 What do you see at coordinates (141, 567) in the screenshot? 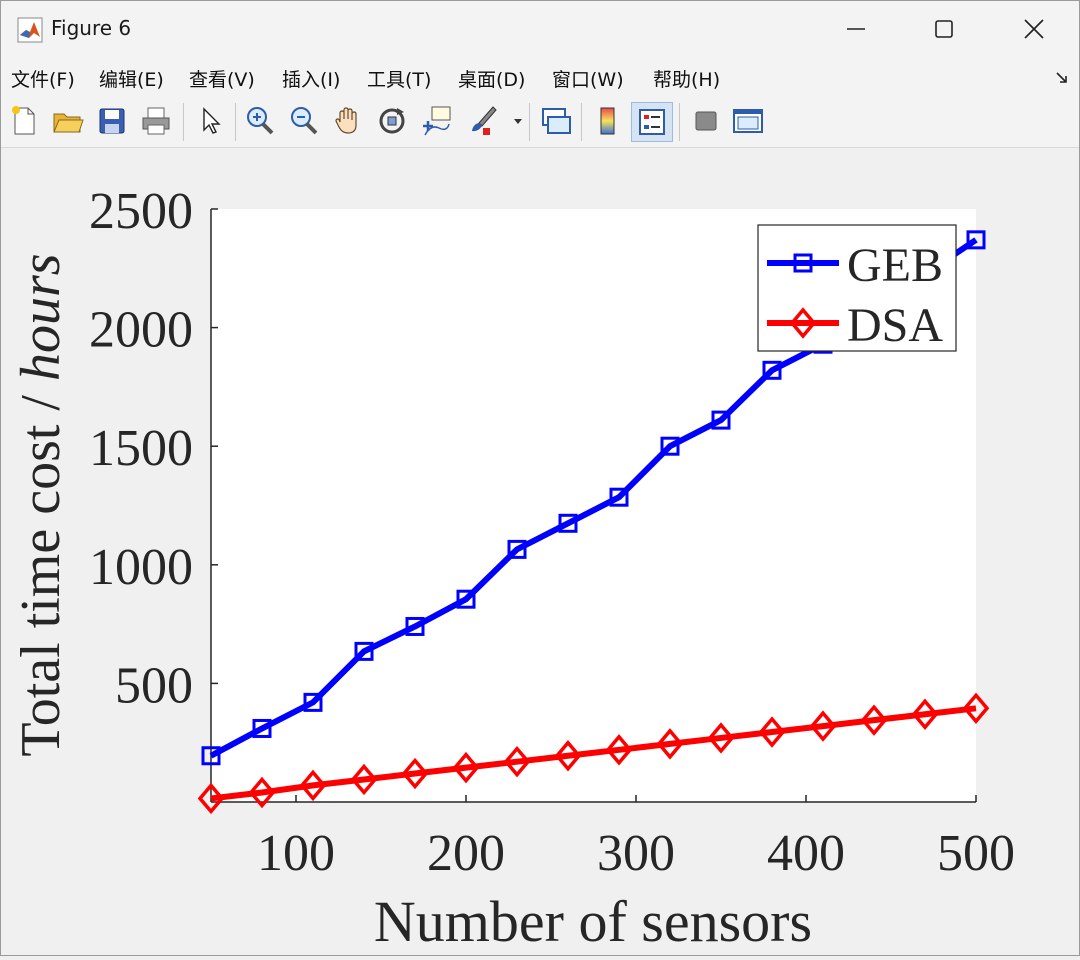
I see `y-tick-label: 1000` at bounding box center [141, 567].